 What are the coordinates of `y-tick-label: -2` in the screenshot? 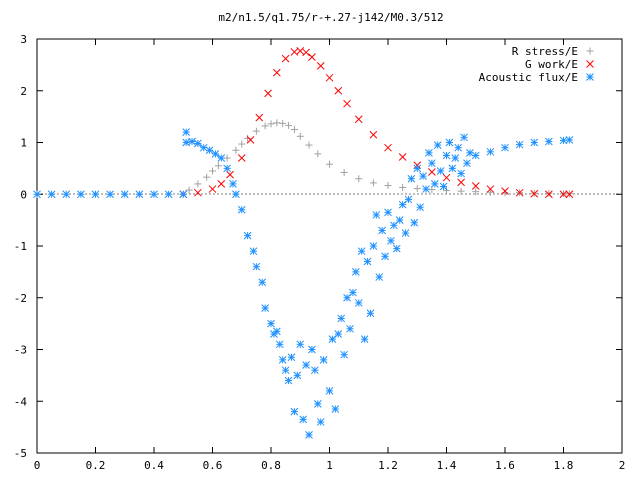 It's located at (20, 298).